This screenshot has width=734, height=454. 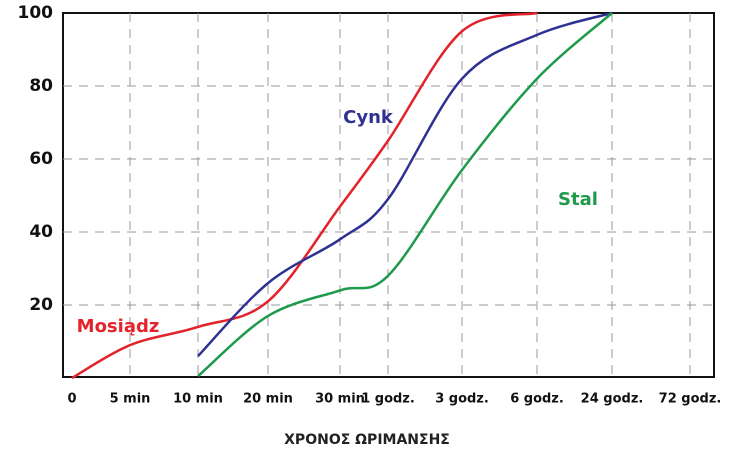 I want to click on y-tick-label: 80, so click(x=41, y=86).